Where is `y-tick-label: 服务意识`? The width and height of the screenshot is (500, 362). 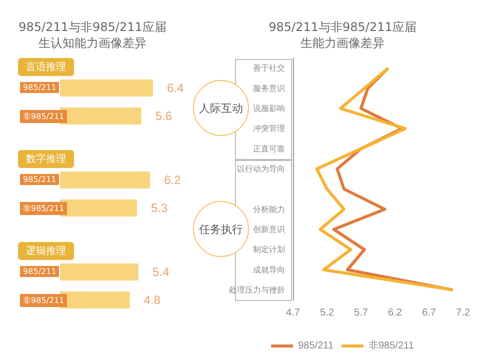 y-tick-label: 服务意识 is located at coordinates (269, 88).